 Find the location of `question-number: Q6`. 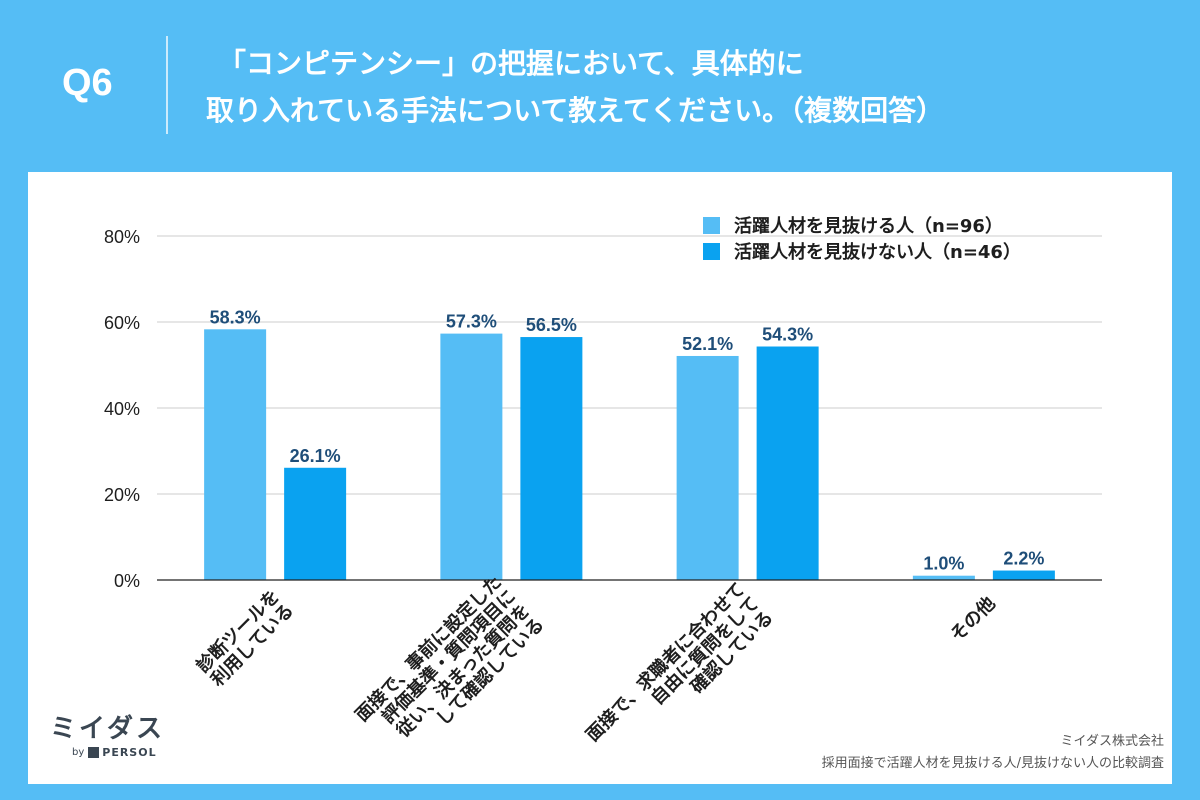

question-number: Q6 is located at coordinates (87, 83).